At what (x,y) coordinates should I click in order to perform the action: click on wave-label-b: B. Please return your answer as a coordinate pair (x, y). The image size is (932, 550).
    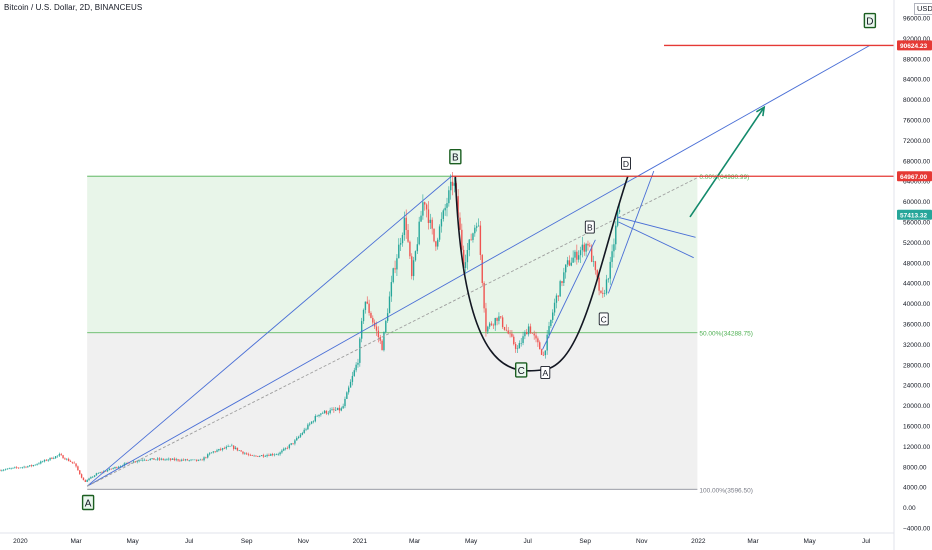
    Looking at the image, I should click on (589, 227).